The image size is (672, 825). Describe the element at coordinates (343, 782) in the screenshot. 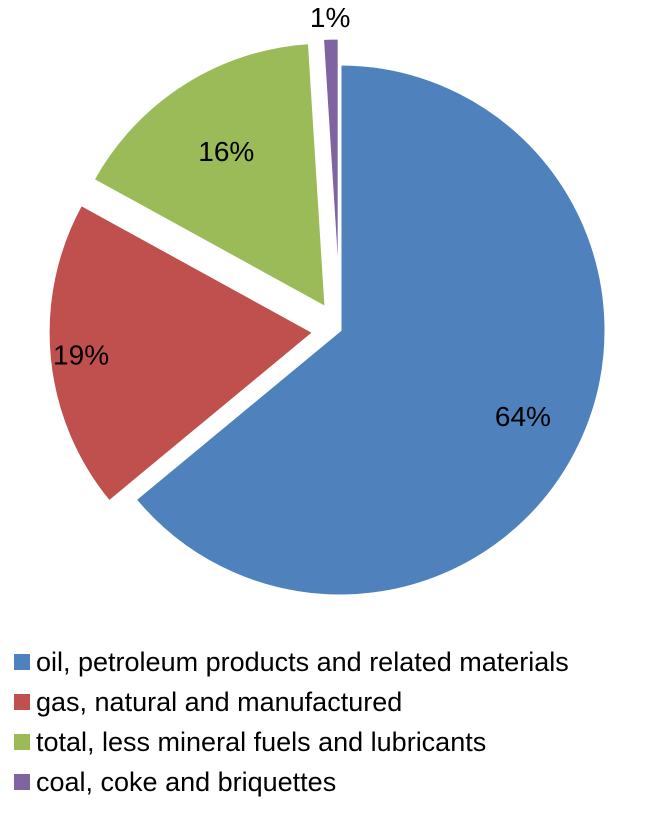

I see `legend-item-coal: coal, coke and briquettes` at that location.